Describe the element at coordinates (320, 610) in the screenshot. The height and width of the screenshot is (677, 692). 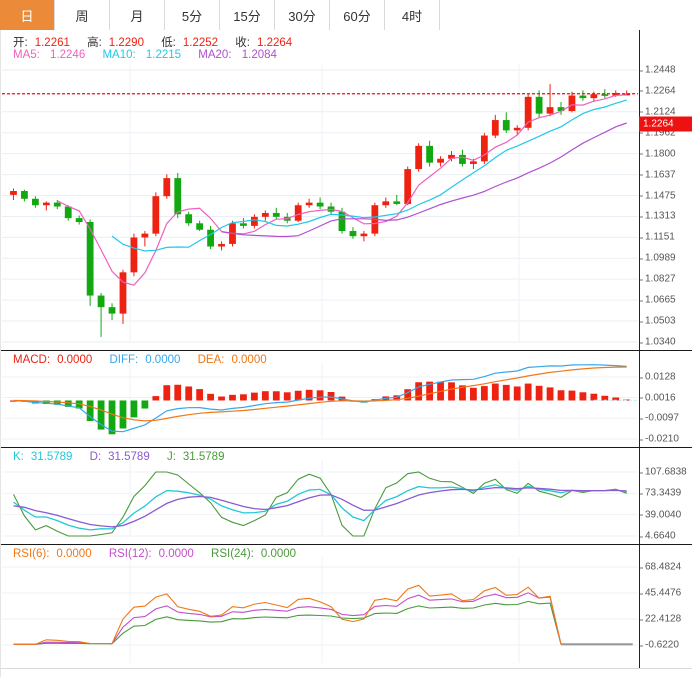
I see `rsi-svg` at that location.